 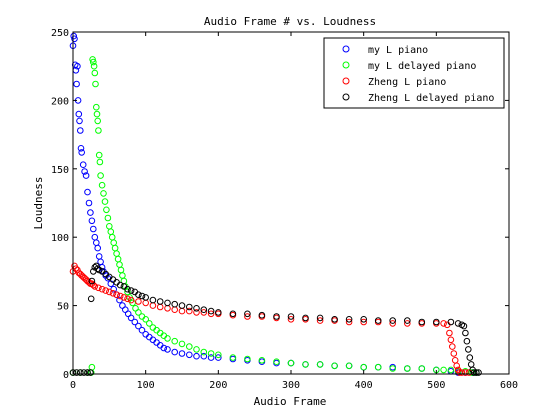 What do you see at coordinates (60, 170) in the screenshot?
I see `y-tick-label: 150` at bounding box center [60, 170].